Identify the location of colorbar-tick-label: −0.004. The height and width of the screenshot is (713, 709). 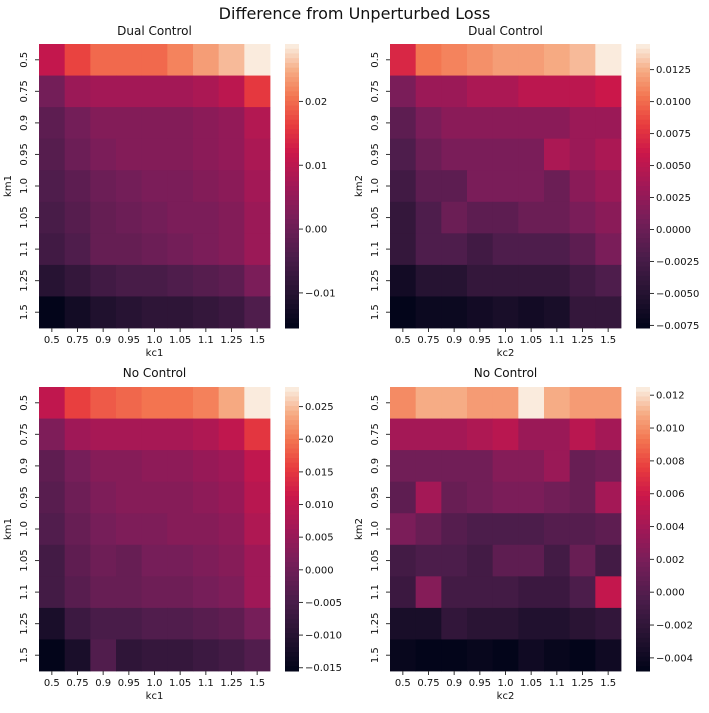
(674, 658).